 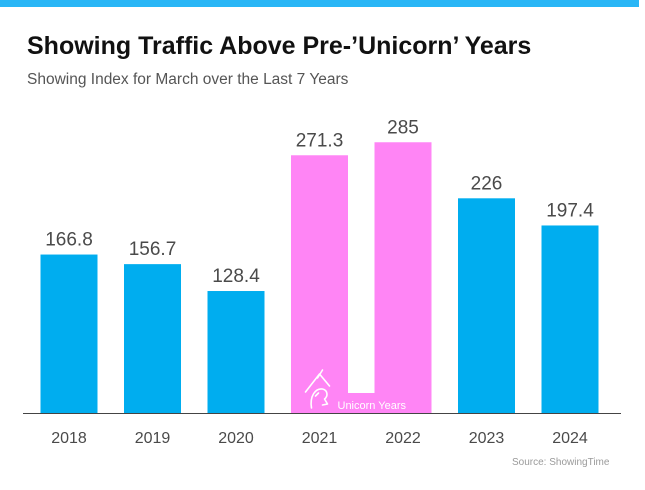 What do you see at coordinates (372, 406) in the screenshot?
I see `unicorn-years-label: Unicorn Years` at bounding box center [372, 406].